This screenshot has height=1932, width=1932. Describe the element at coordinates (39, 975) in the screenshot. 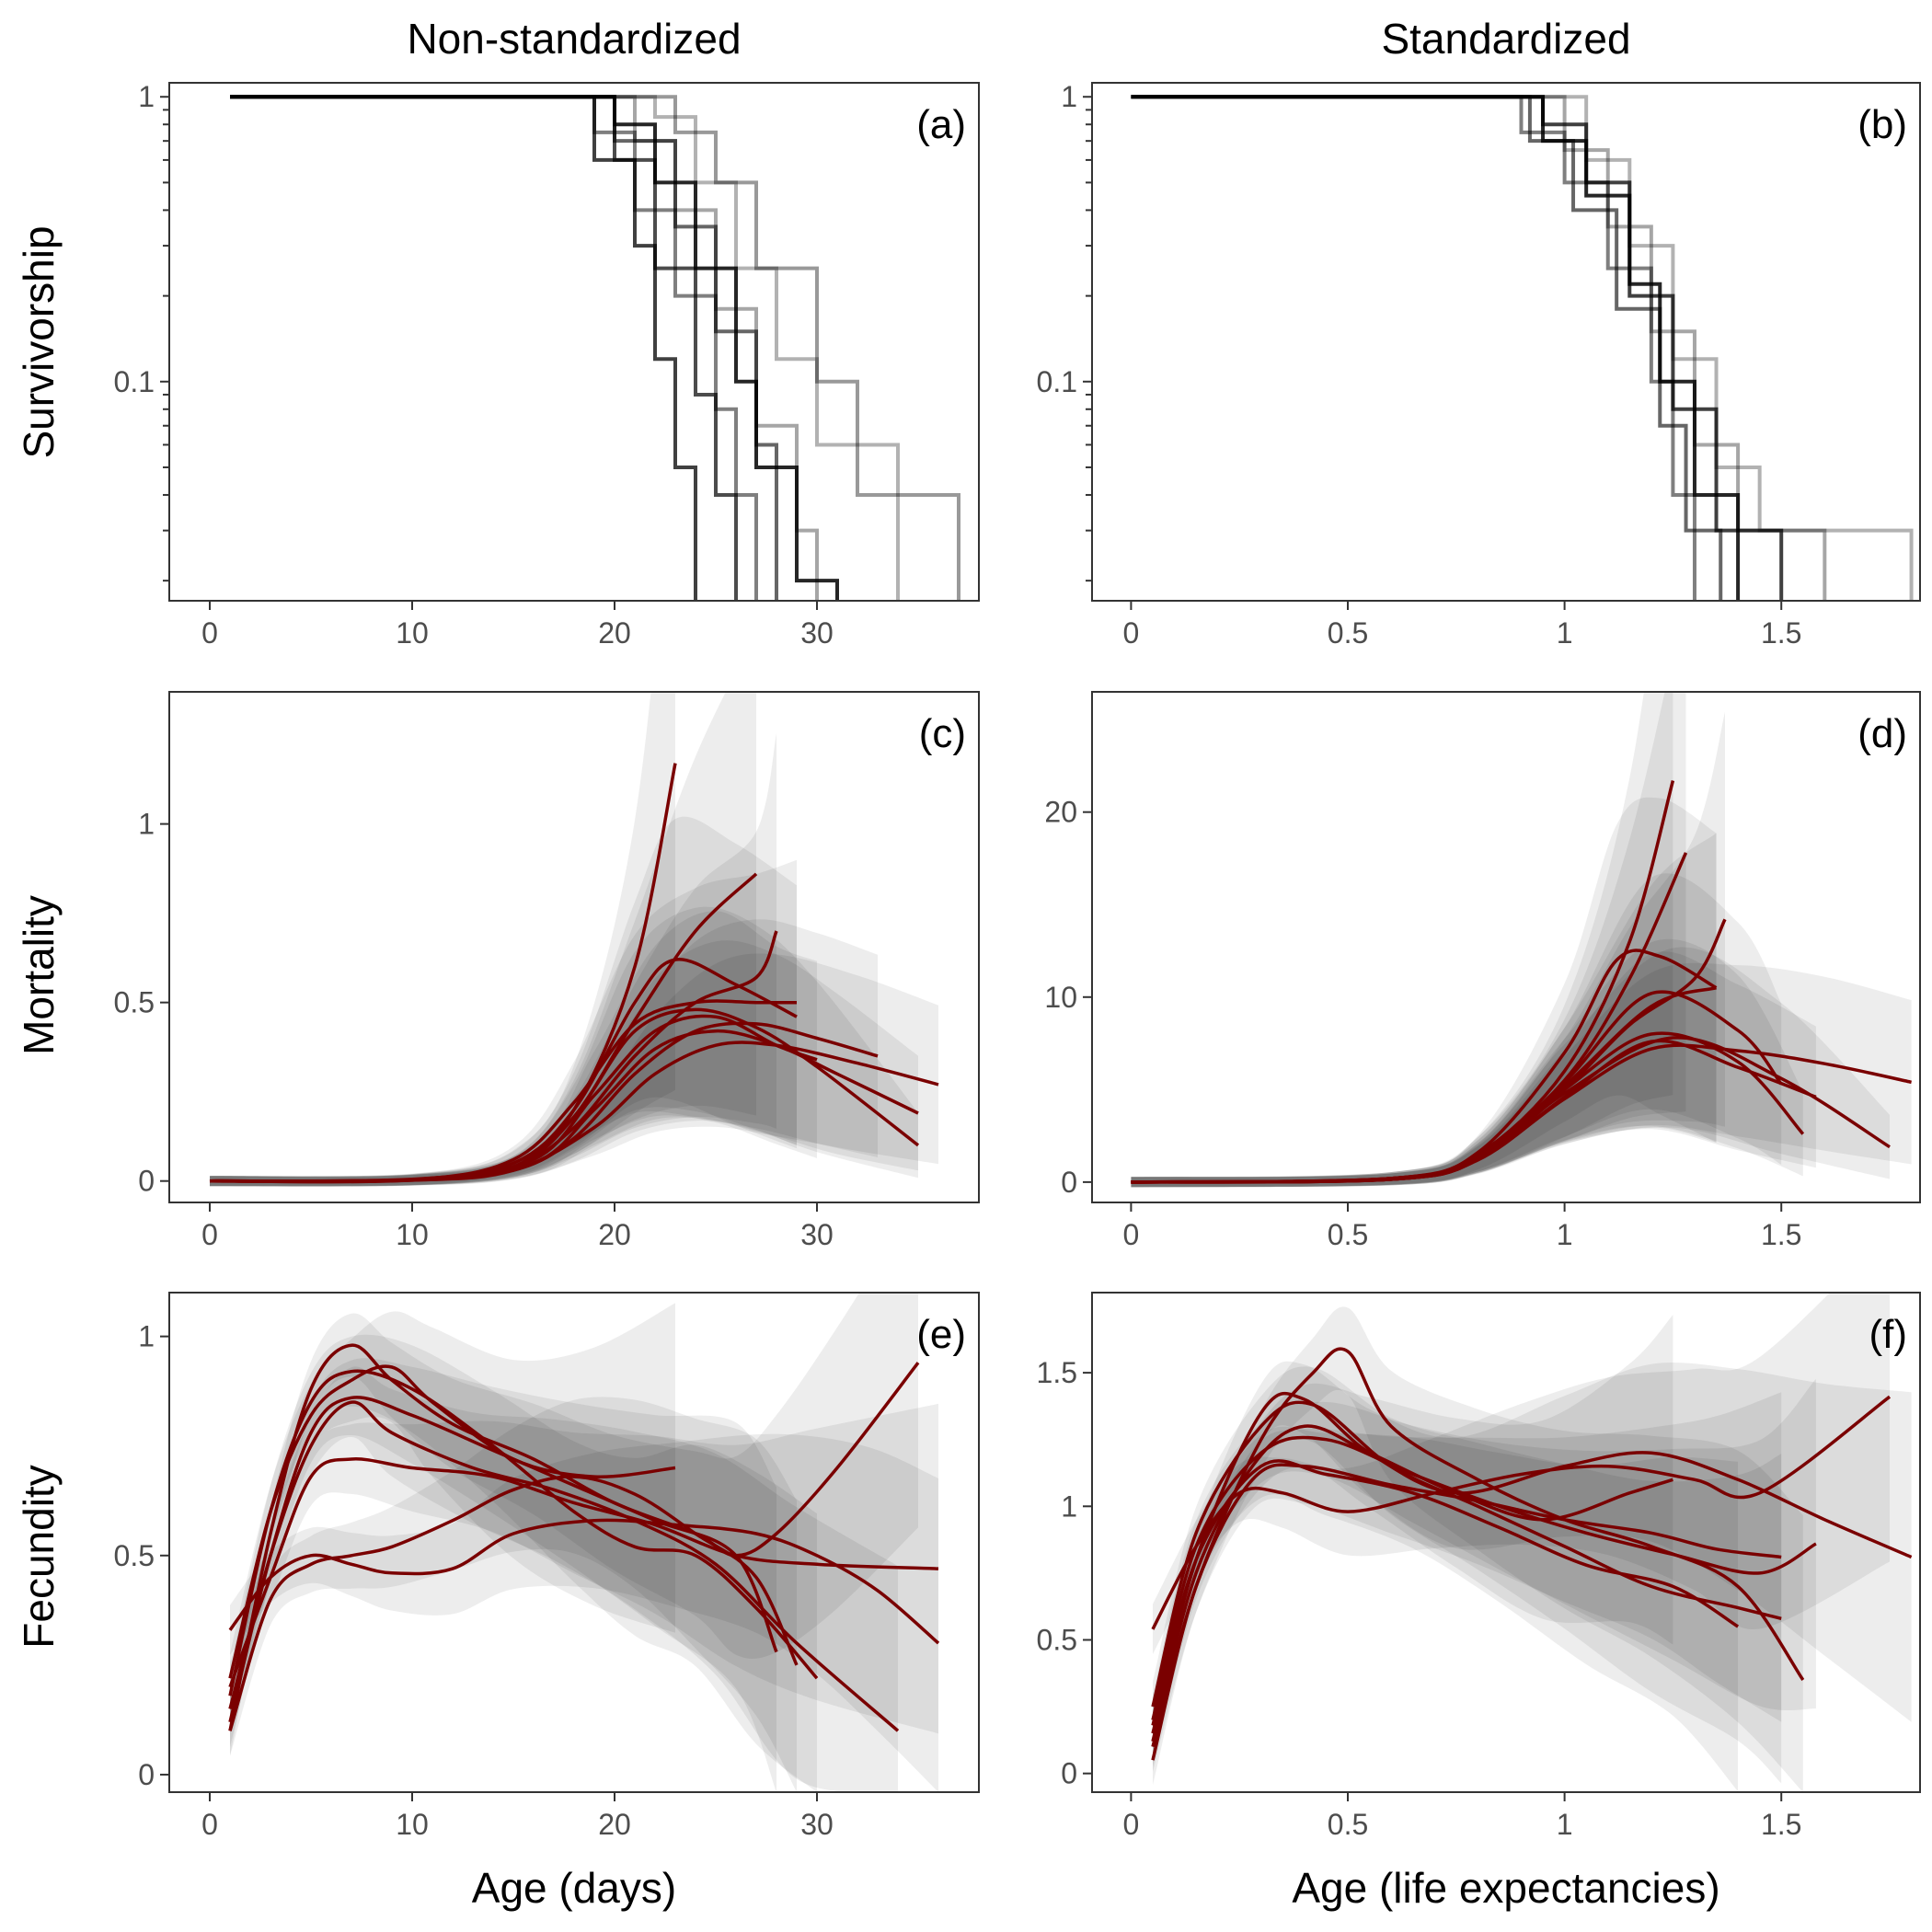

I see `row-label-mortality: Mortality` at that location.